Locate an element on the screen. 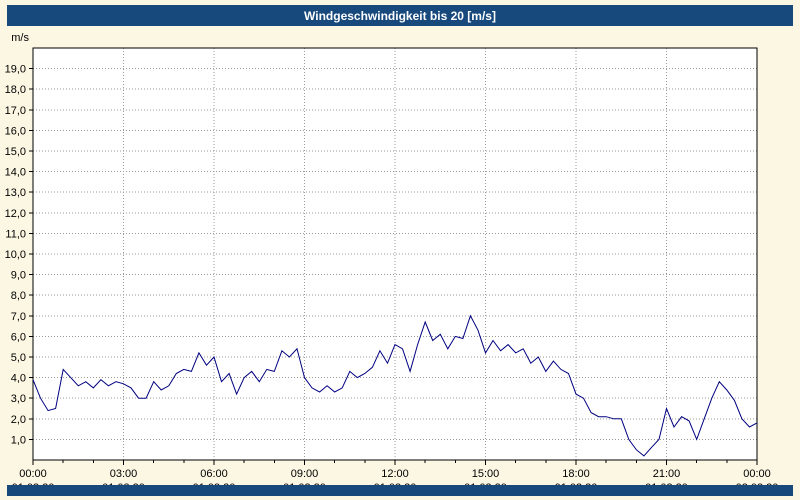  svg-text: m/s is located at coordinates (20, 38).